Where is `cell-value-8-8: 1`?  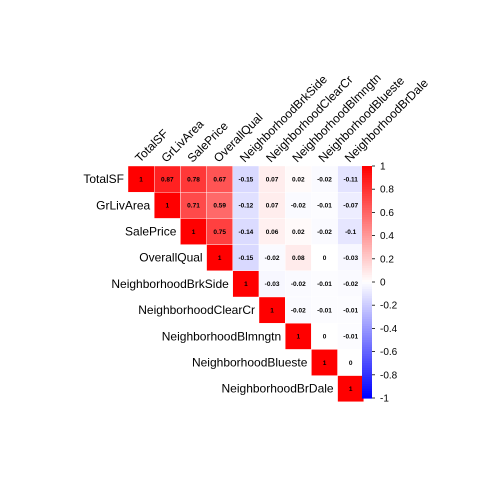 cell-value-8-8: 1 is located at coordinates (351, 389).